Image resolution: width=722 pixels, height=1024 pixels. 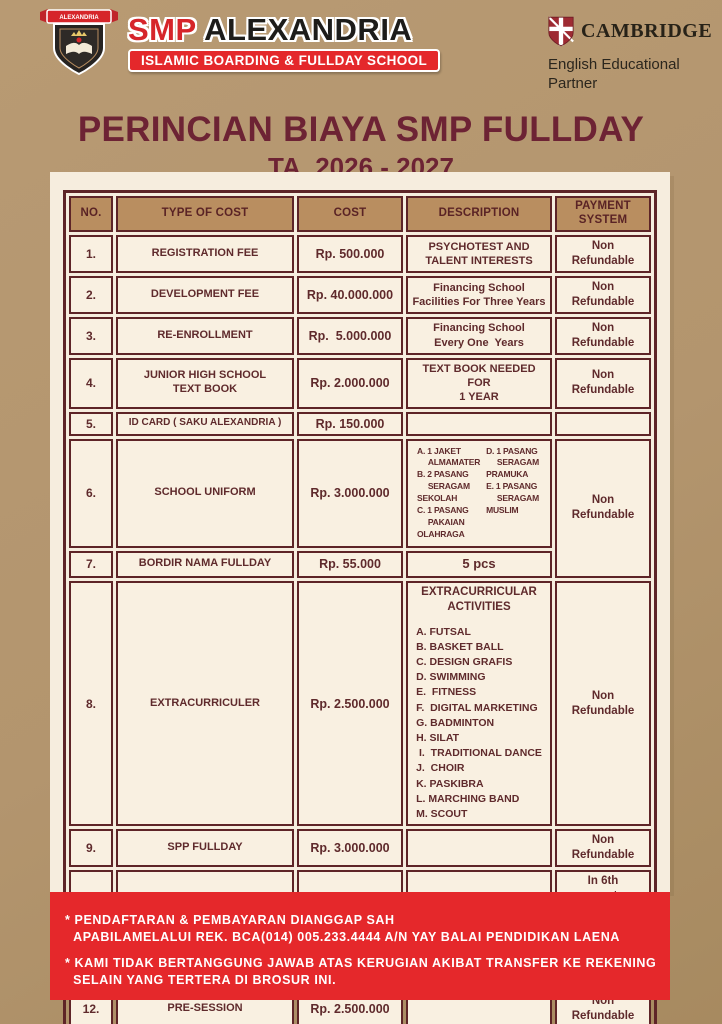 I want to click on row-cost: Rp. 500.000, so click(x=350, y=254).